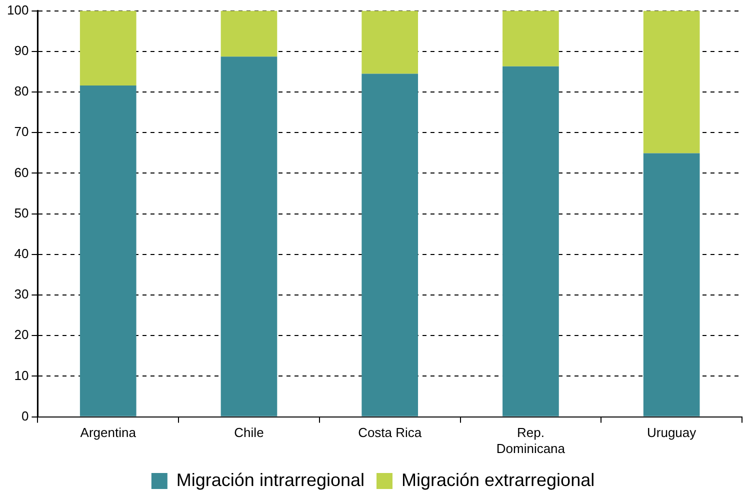  Describe the element at coordinates (498, 480) in the screenshot. I see `legend-label: Migración extrarregional` at that location.